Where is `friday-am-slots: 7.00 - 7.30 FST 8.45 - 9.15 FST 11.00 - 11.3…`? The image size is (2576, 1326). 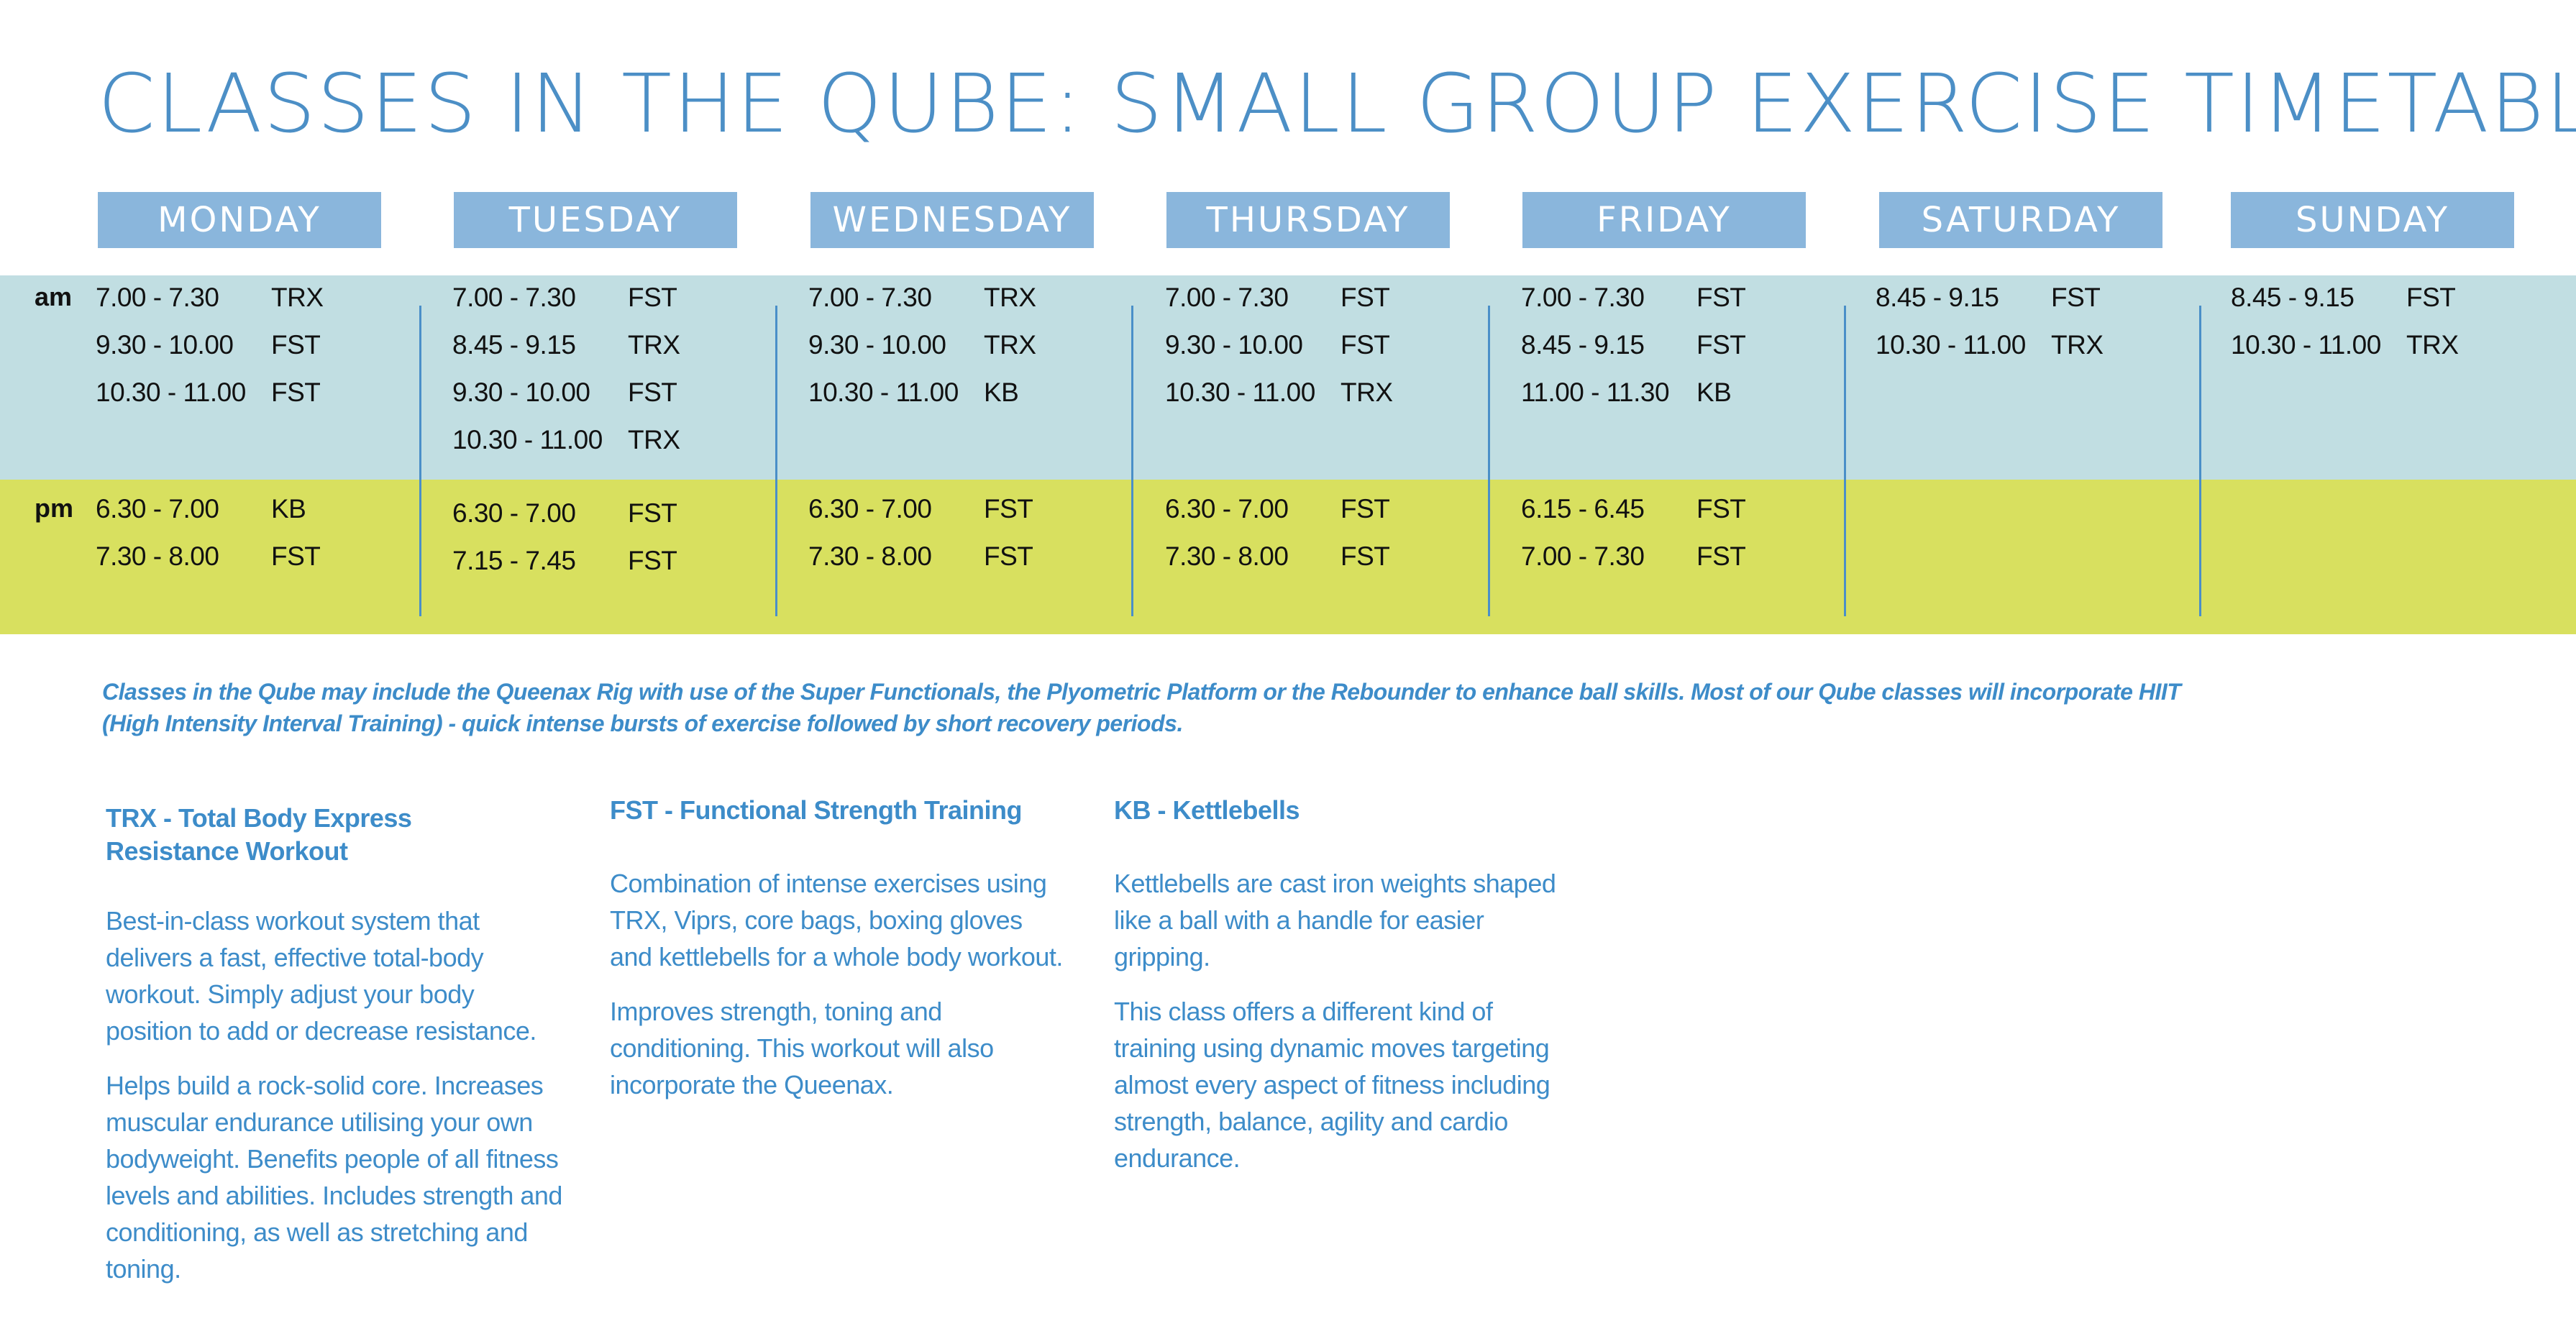
friday-am-slots: 7.00 - 7.30 FST 8.45 - 9.15 FST 11.00 - 11.3… is located at coordinates (1657, 354).